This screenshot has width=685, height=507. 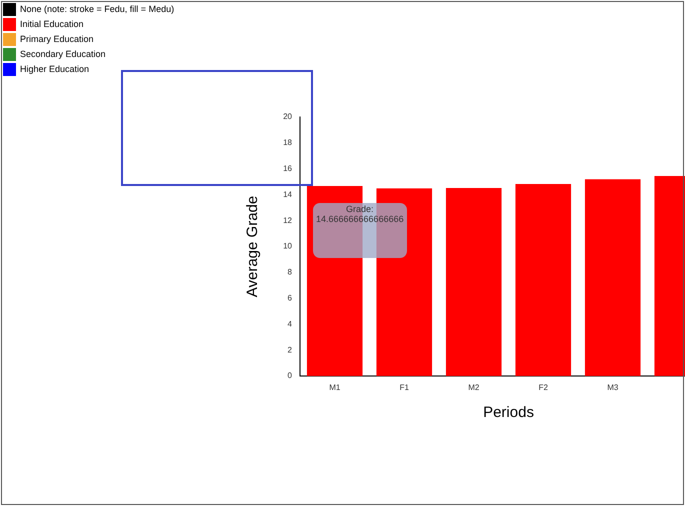 I want to click on x-tick-label: F1, so click(x=405, y=387).